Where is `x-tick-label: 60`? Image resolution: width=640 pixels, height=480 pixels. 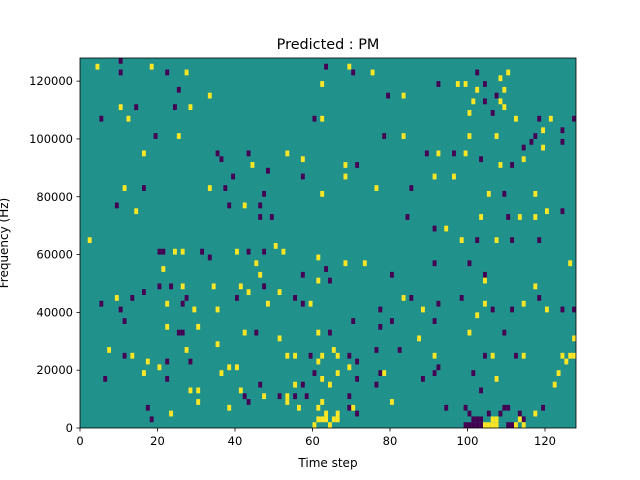
x-tick-label: 60 is located at coordinates (312, 441).